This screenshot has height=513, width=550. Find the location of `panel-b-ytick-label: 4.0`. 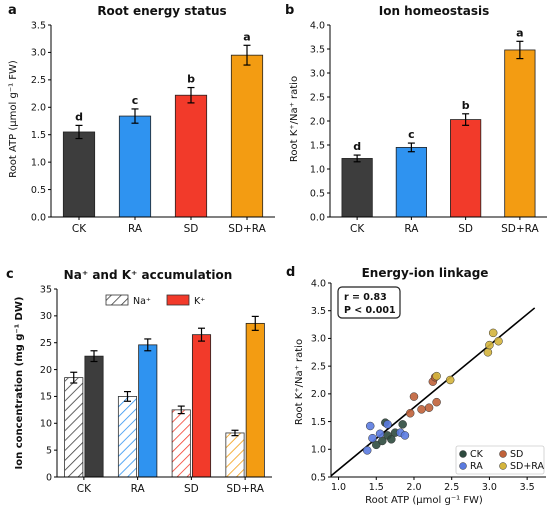

panel-b-ytick-label: 4.0 is located at coordinates (317, 25).